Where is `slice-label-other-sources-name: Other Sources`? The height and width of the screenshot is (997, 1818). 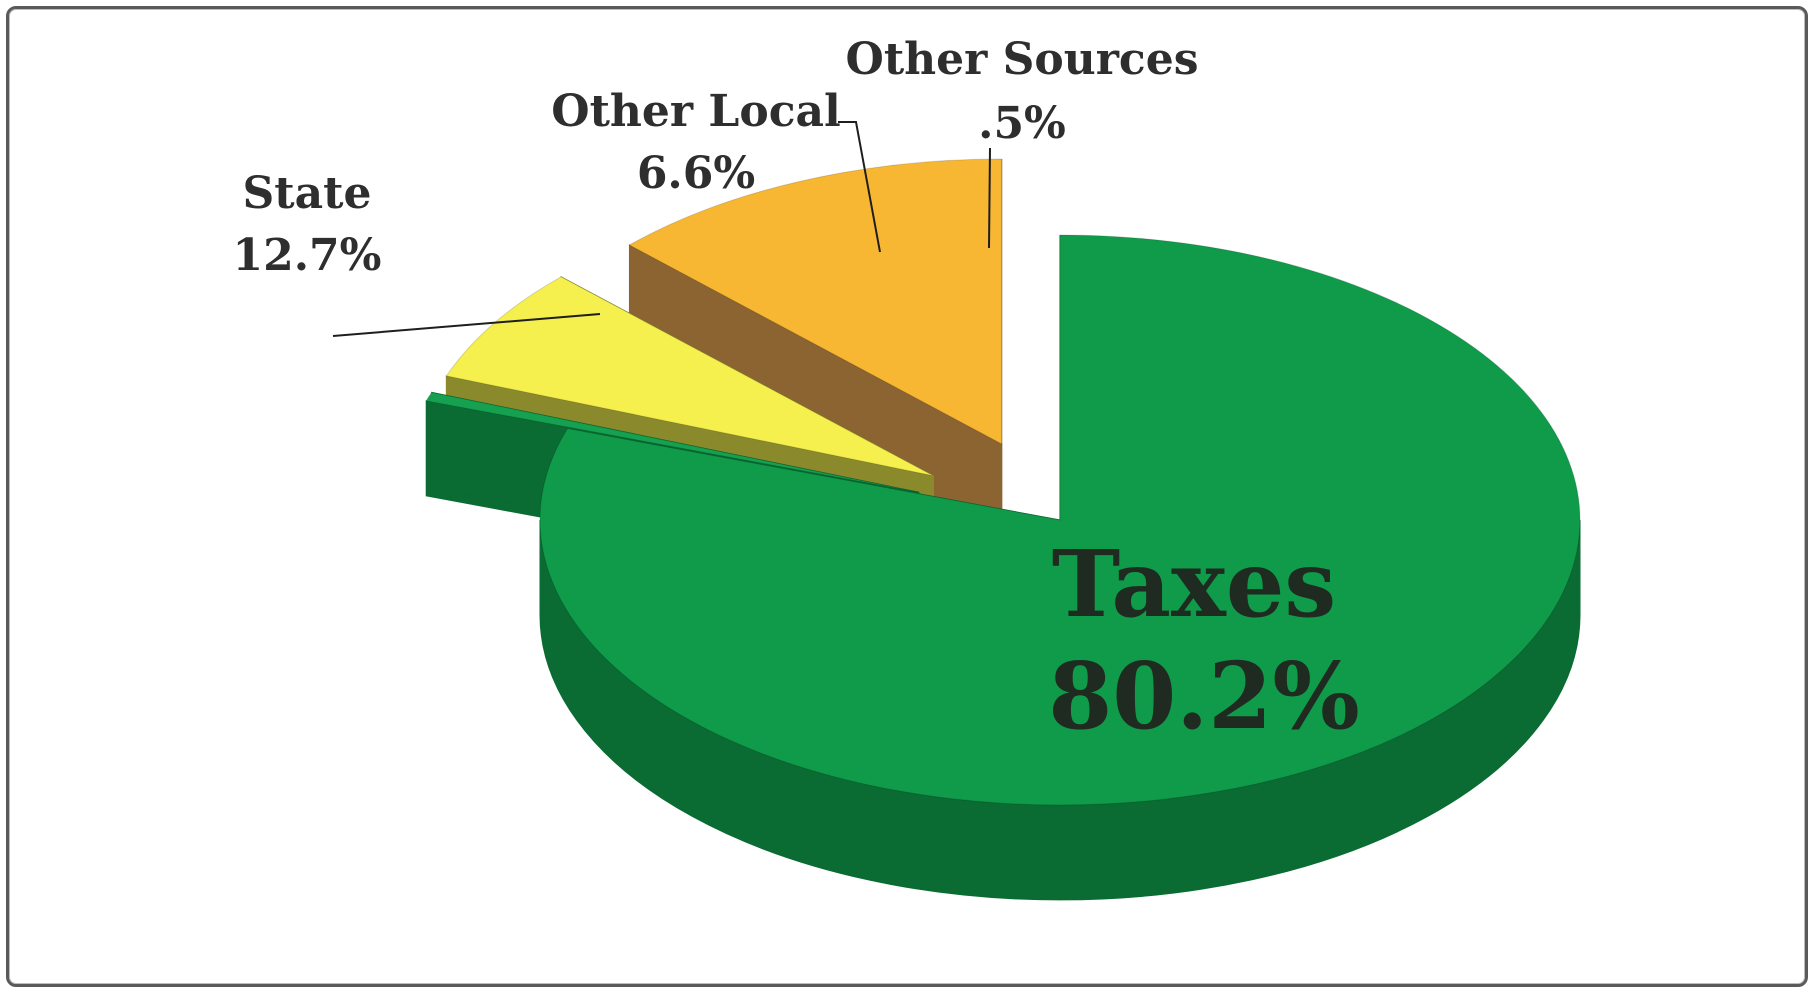 slice-label-other-sources-name: Other Sources is located at coordinates (1022, 59).